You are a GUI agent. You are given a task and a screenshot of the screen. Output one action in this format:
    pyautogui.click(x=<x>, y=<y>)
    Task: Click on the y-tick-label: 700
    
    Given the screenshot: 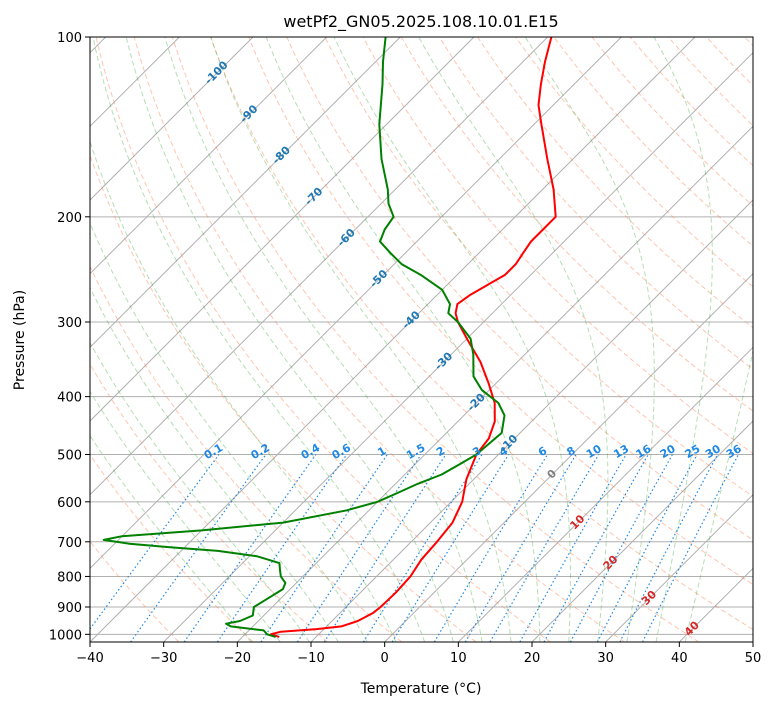 What is the action you would take?
    pyautogui.click(x=69, y=543)
    